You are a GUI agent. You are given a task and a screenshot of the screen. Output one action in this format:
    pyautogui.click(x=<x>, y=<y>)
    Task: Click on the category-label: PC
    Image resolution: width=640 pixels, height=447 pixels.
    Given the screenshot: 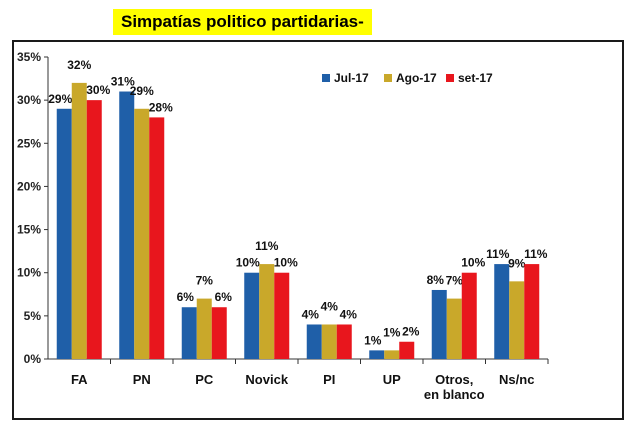 What is the action you would take?
    pyautogui.click(x=204, y=379)
    